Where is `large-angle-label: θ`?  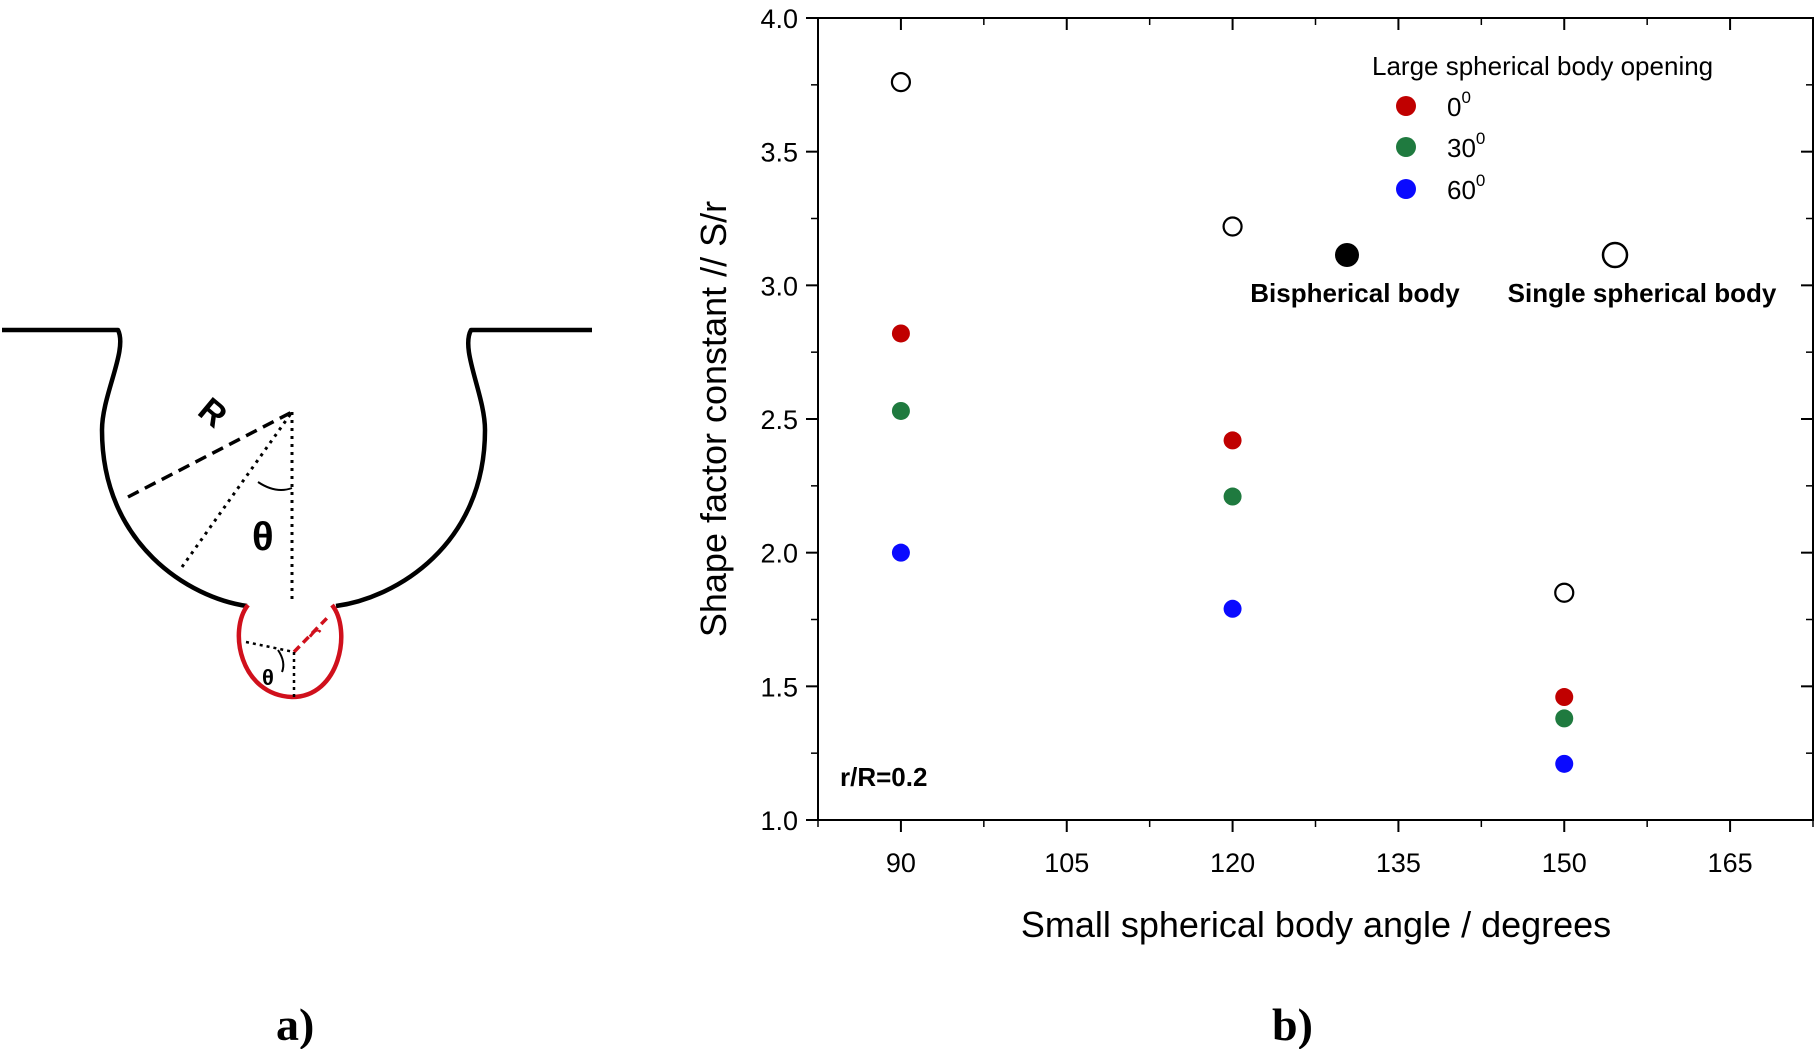 large-angle-label: θ is located at coordinates (263, 537).